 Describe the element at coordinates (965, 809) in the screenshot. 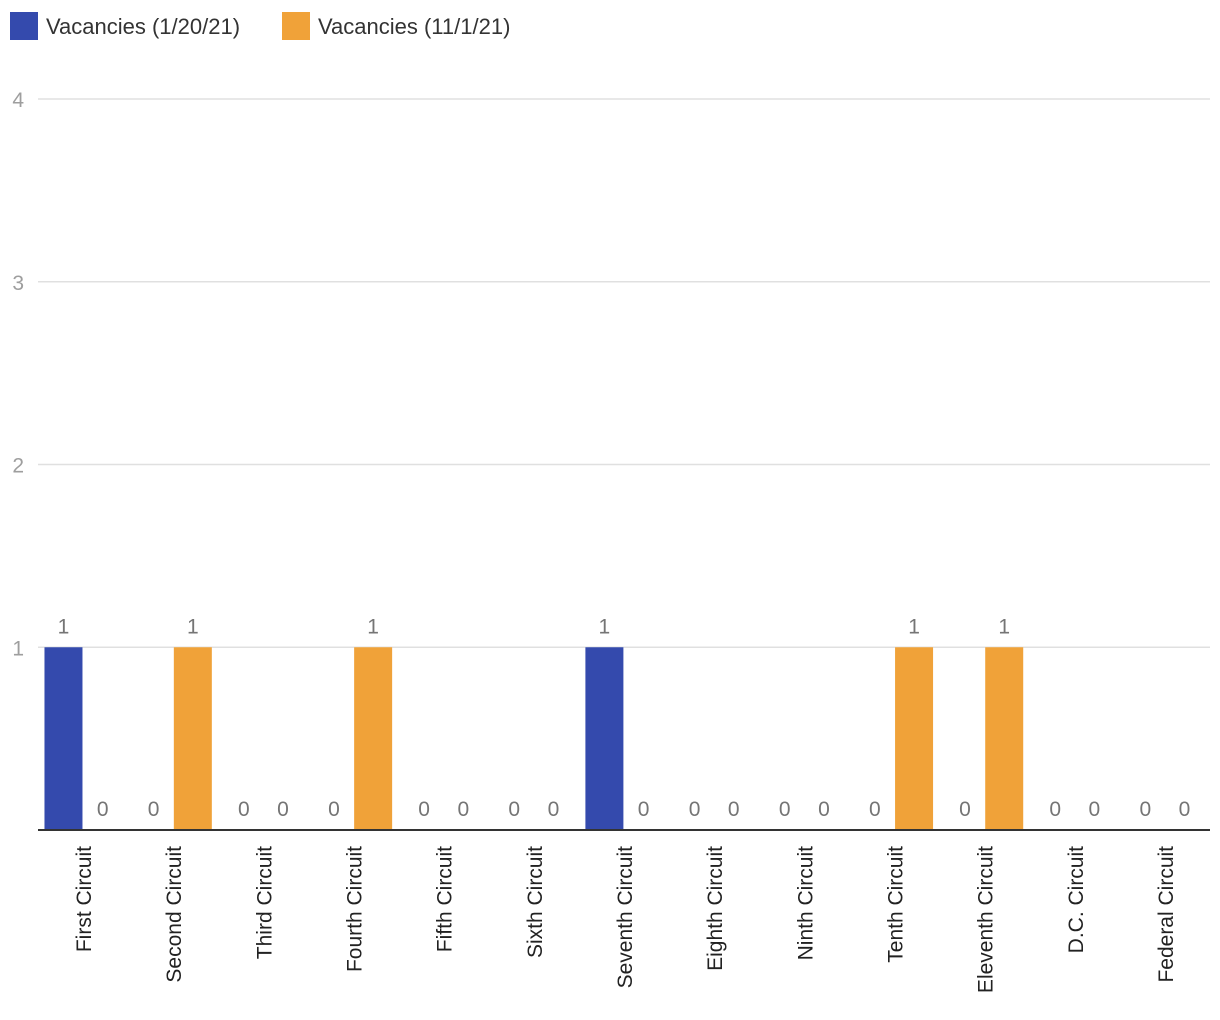

I see `data-label-1-11: 0` at that location.